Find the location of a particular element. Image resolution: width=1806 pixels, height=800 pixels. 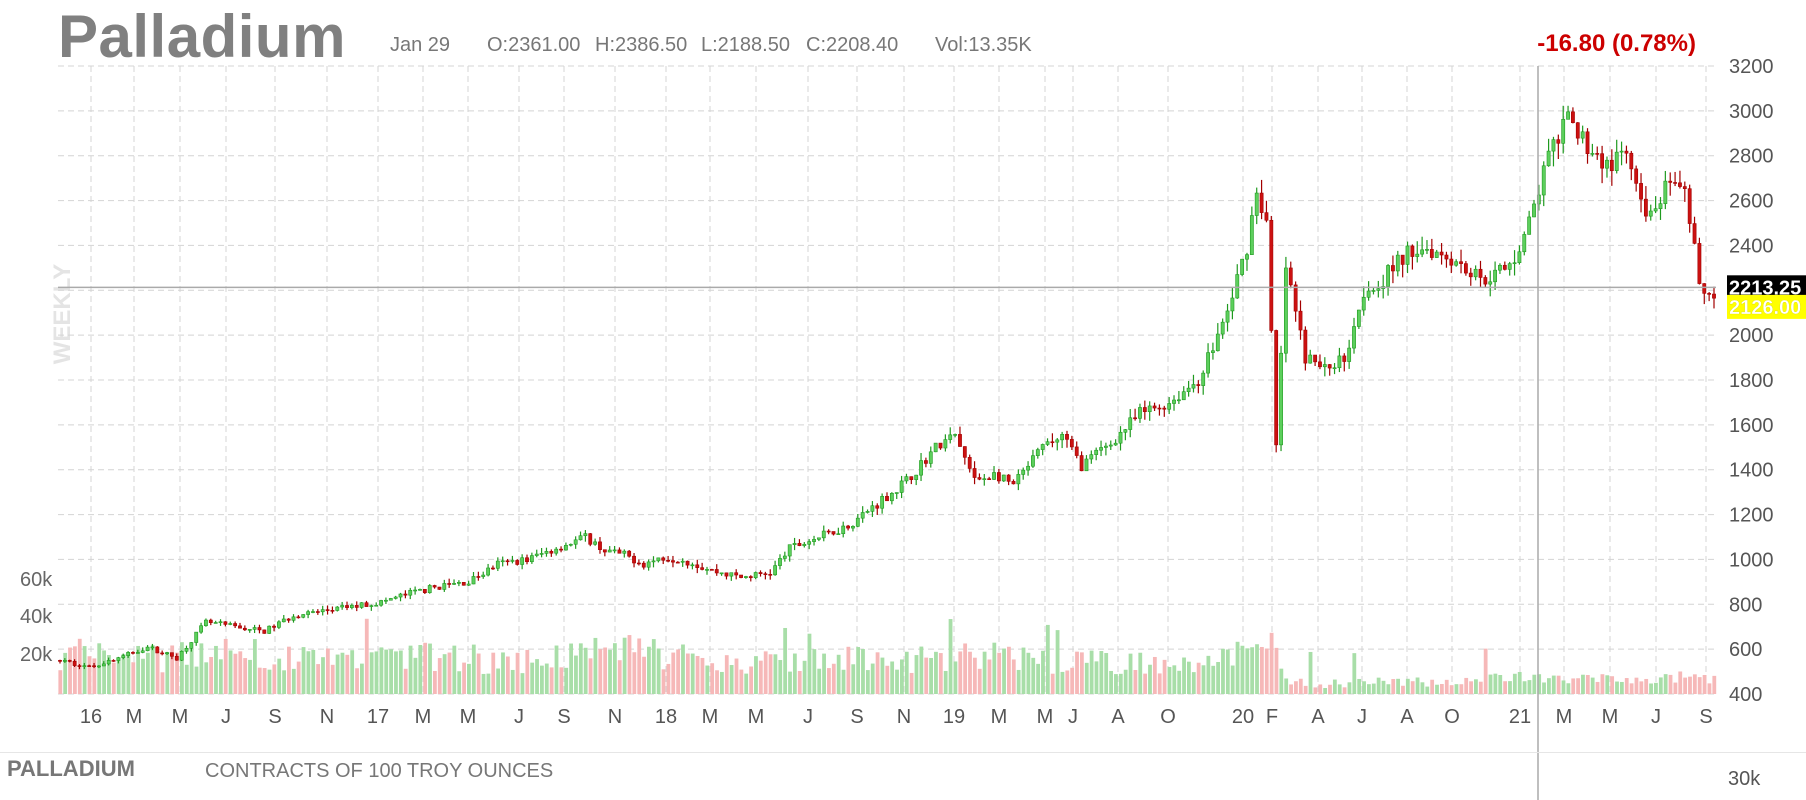

time-tick-label: O is located at coordinates (1168, 717).